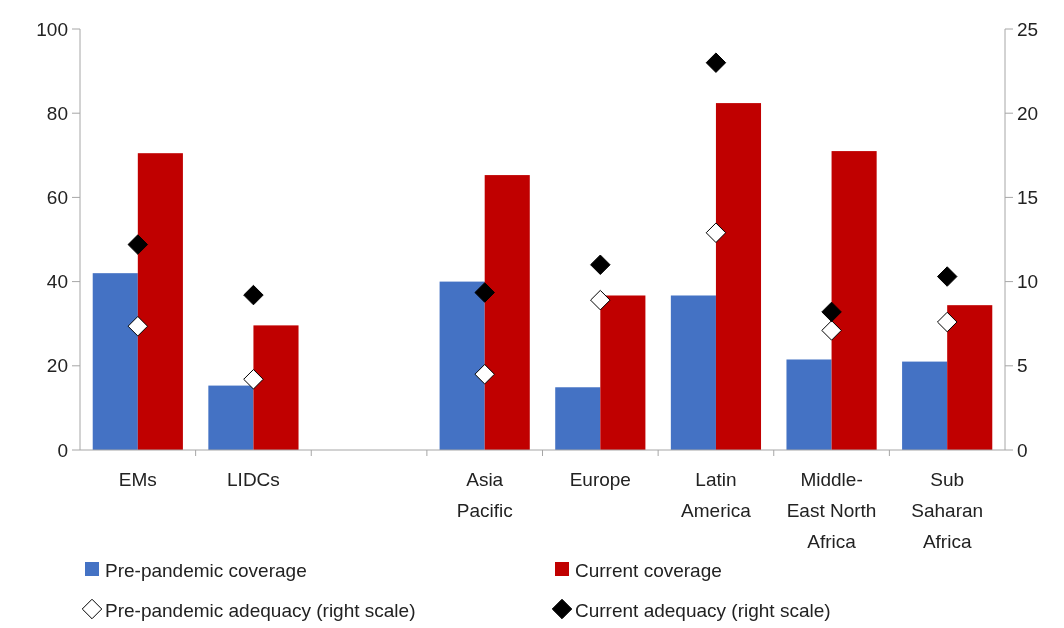  Describe the element at coordinates (1022, 450) in the screenshot. I see `y2-tick-label: 0` at that location.